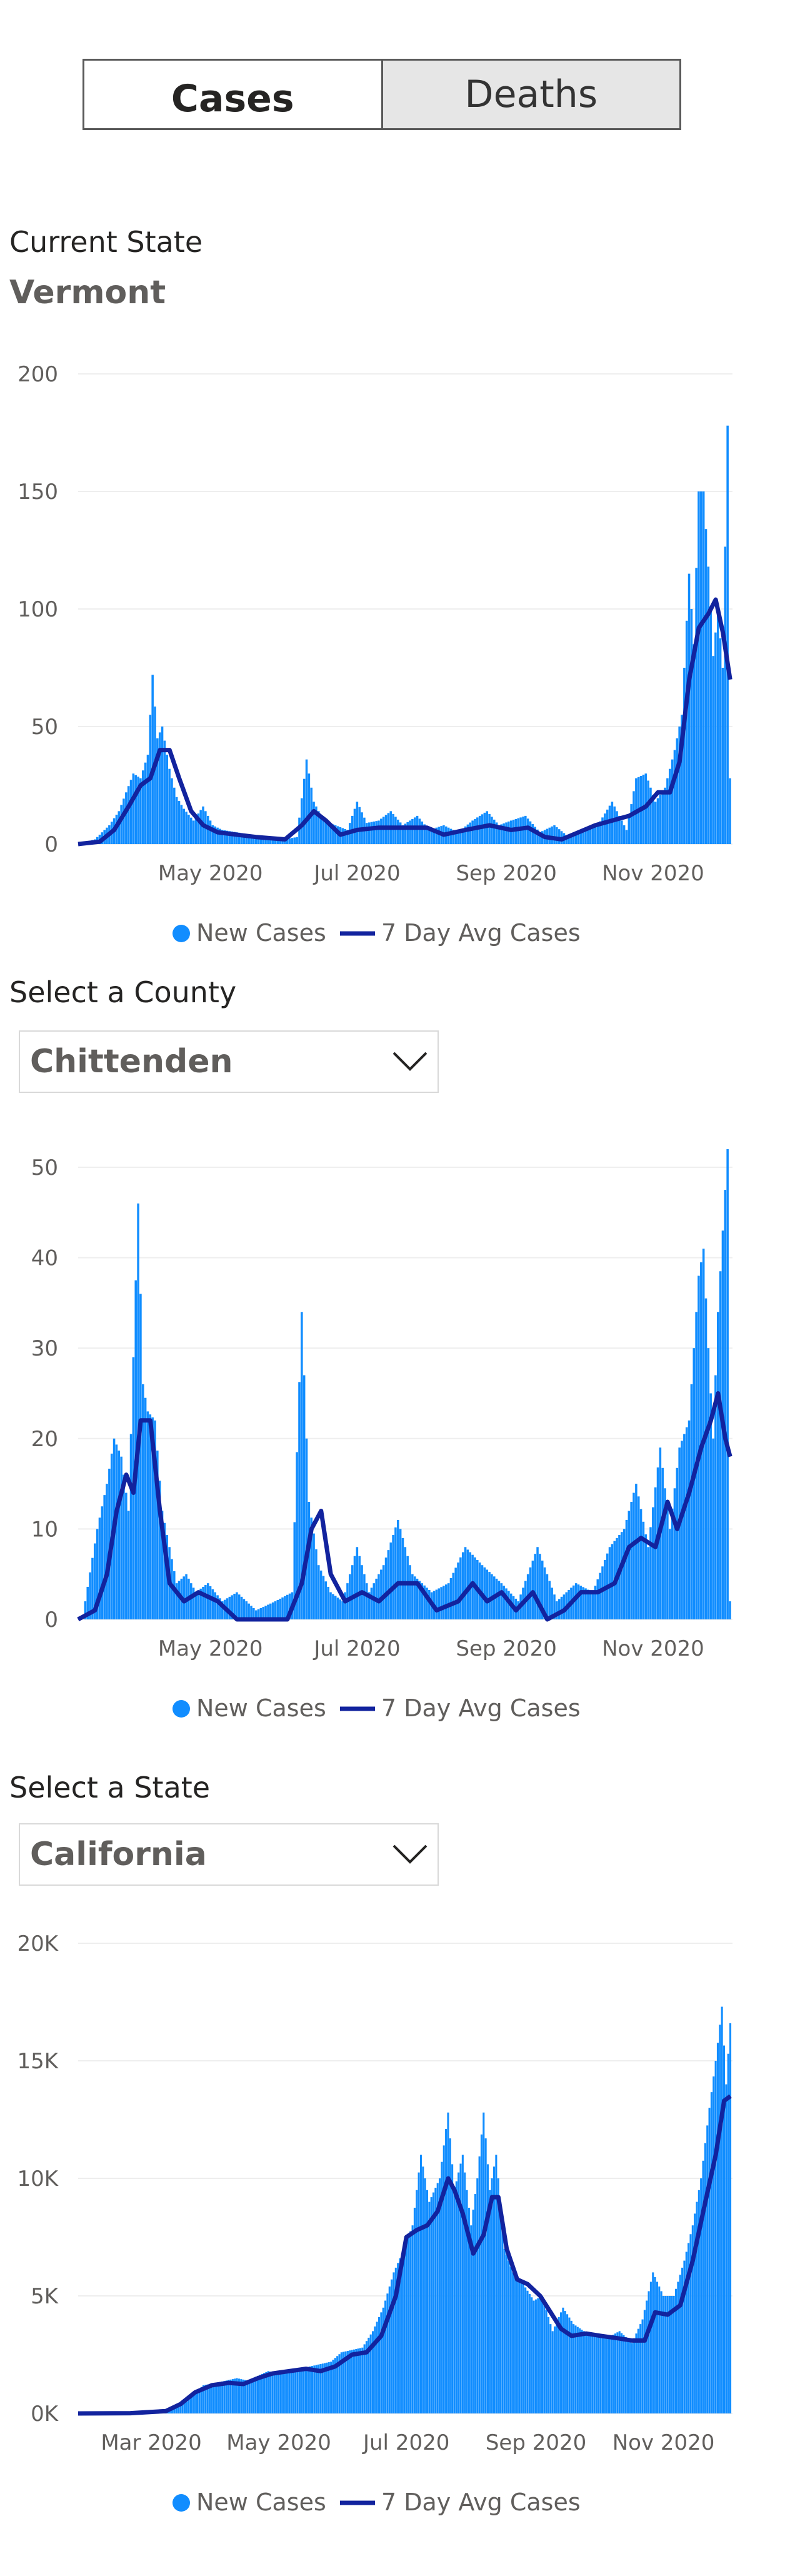  I want to click on state-dropdown: California, so click(229, 1854).